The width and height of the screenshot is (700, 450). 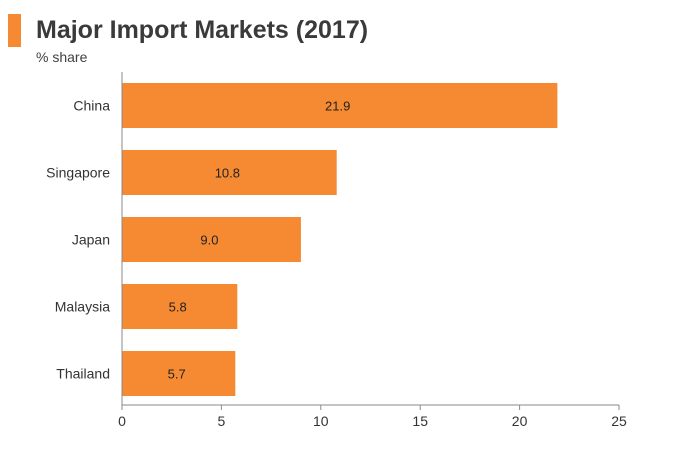 What do you see at coordinates (420, 421) in the screenshot?
I see `x-tick-label: 15` at bounding box center [420, 421].